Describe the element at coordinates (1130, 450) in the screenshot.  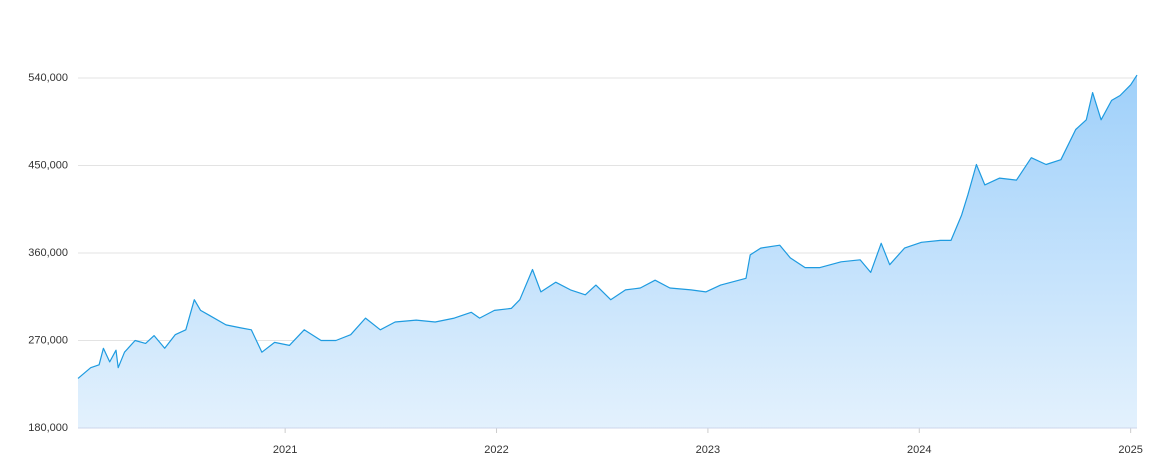
I see `x-tick-label: 2025` at that location.